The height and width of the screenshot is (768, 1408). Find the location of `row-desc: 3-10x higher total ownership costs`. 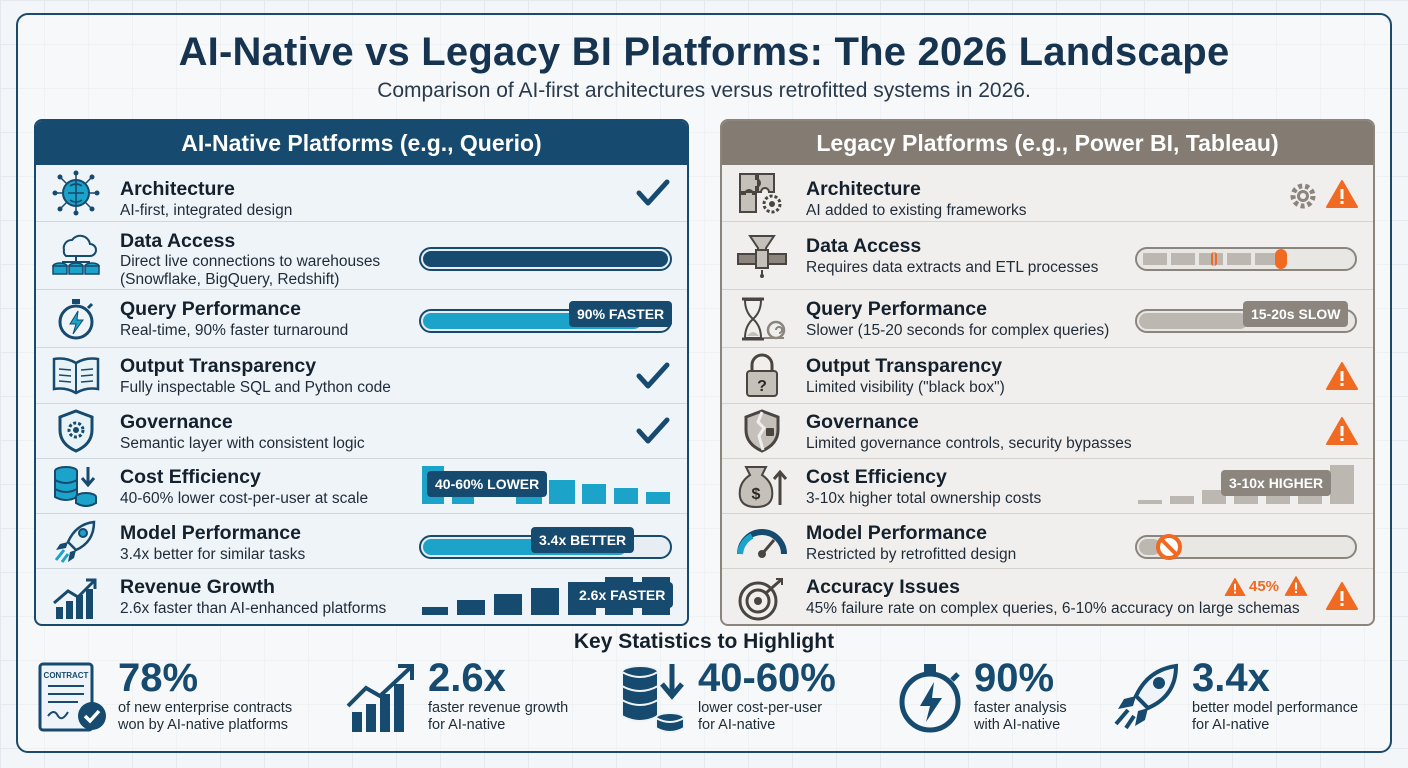

row-desc: 3-10x higher total ownership costs is located at coordinates (924, 498).